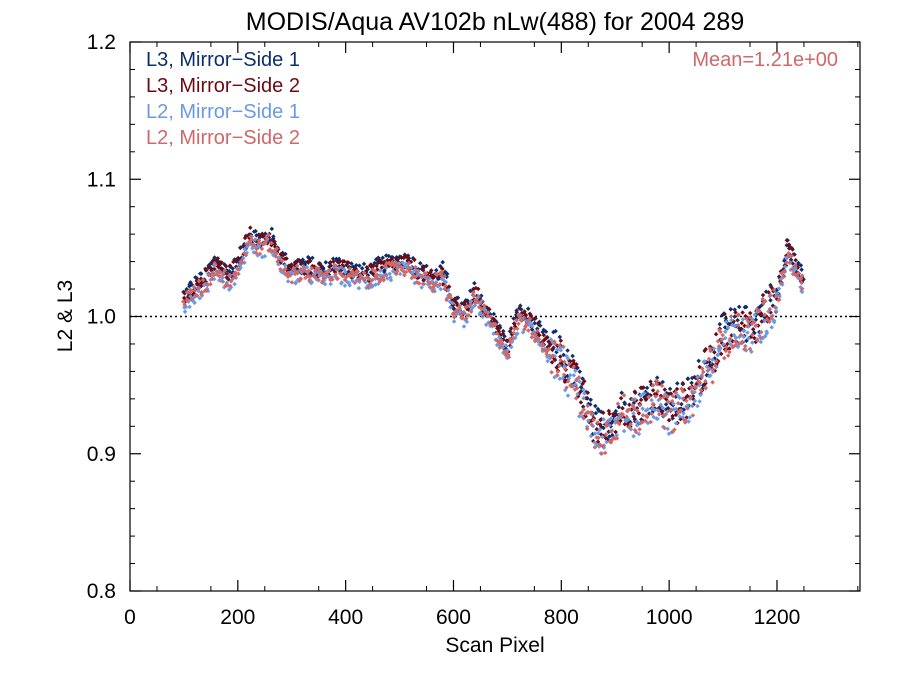 Image resolution: width=900 pixels, height=675 pixels. Describe the element at coordinates (101, 42) in the screenshot. I see `y-tick-label: 1.2` at that location.